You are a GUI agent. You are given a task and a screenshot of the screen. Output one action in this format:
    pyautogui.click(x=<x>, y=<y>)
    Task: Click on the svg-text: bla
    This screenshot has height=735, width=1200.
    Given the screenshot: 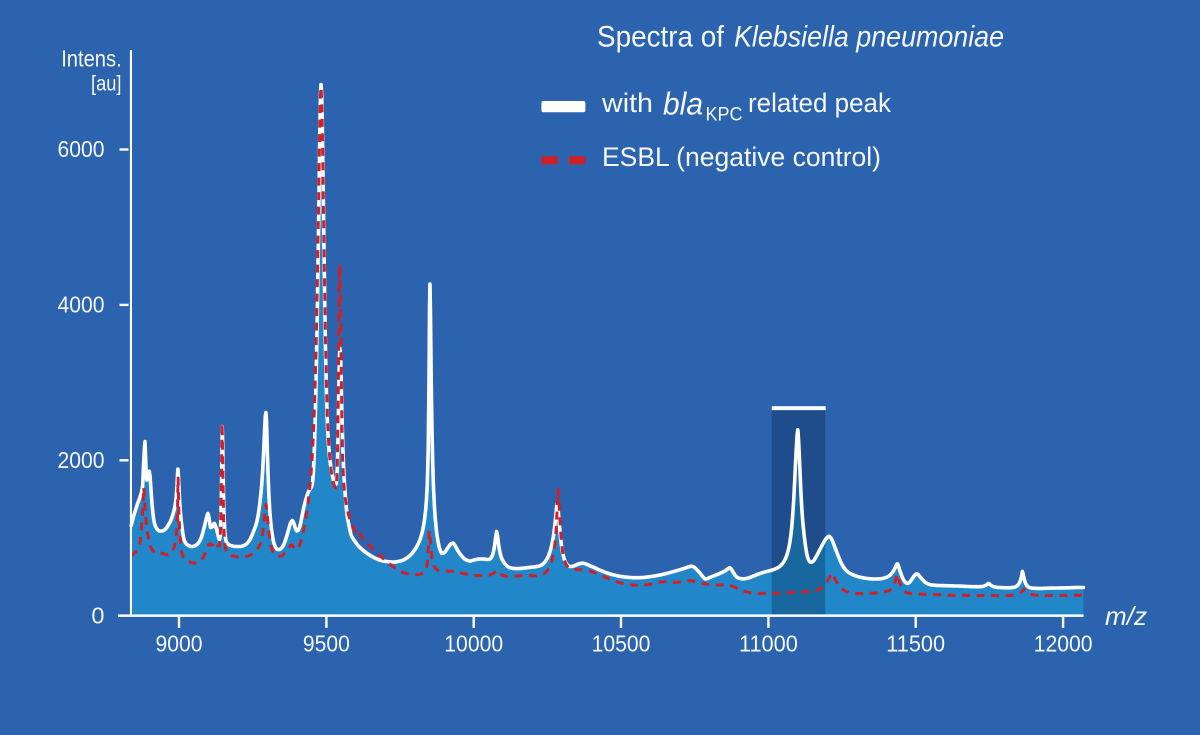 What is the action you would take?
    pyautogui.click(x=683, y=104)
    